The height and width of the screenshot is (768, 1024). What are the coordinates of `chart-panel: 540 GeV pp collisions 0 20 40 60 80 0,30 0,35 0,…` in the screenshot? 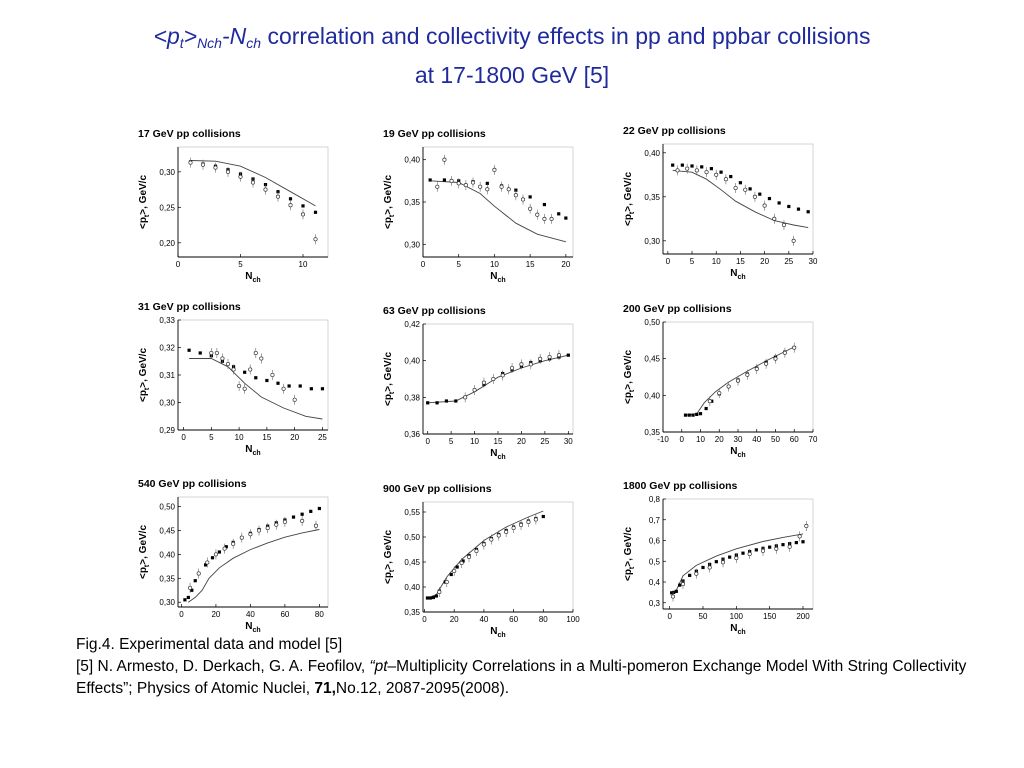 It's located at (235, 560).